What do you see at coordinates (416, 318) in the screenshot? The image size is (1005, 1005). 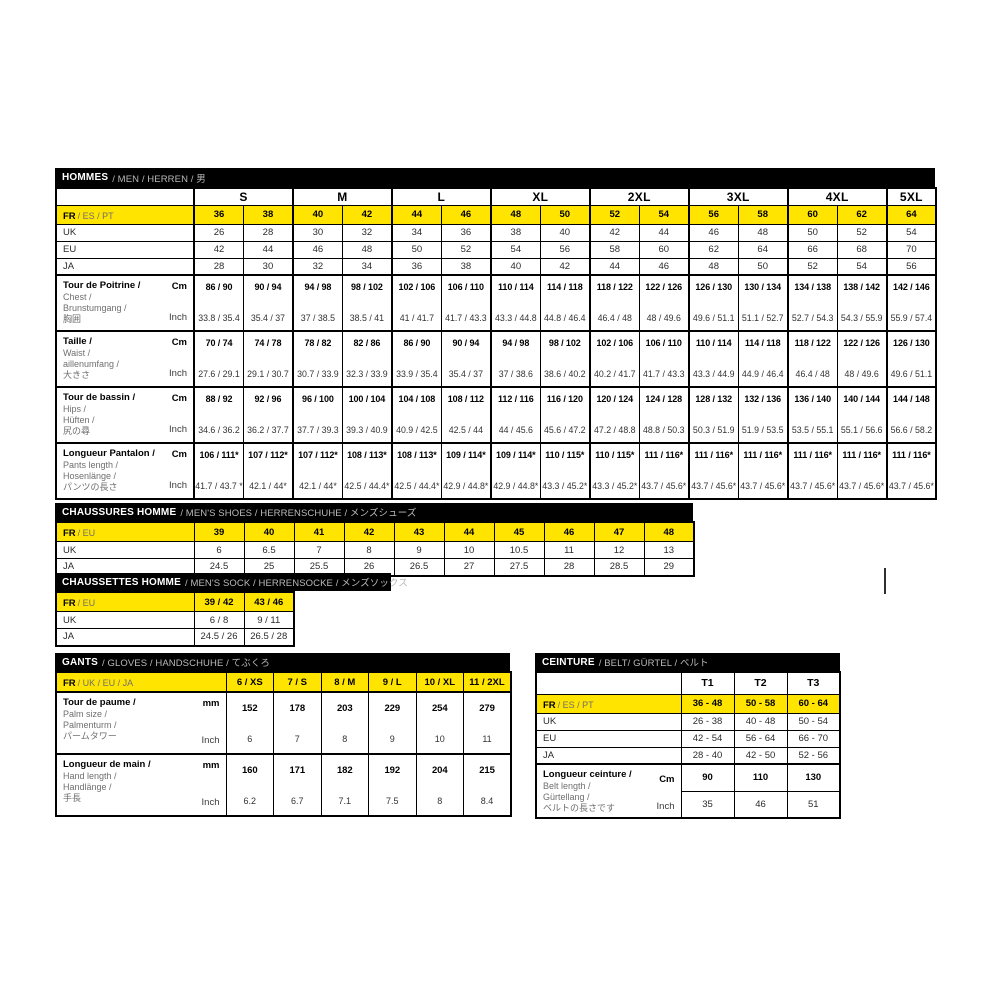 I see `chest-inch-value: 41 / 41.7` at bounding box center [416, 318].